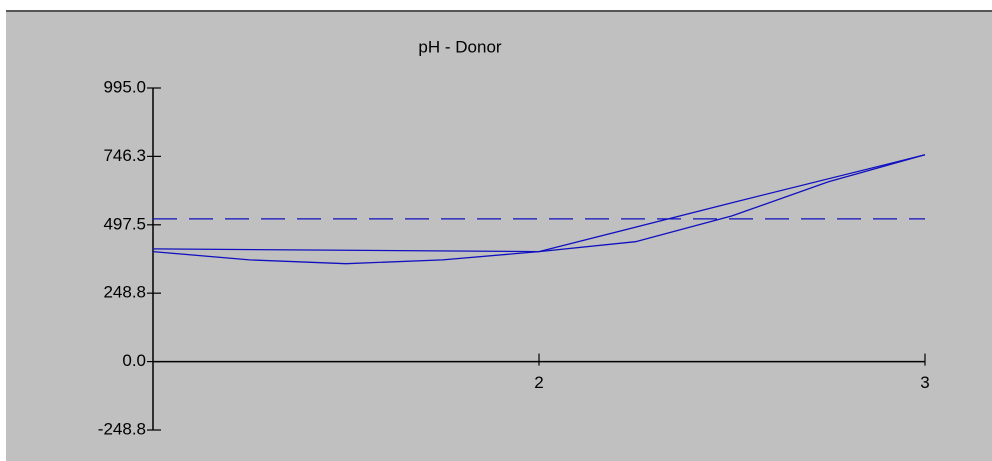 Image resolution: width=992 pixels, height=461 pixels. I want to click on left-margin, so click(3, 230).